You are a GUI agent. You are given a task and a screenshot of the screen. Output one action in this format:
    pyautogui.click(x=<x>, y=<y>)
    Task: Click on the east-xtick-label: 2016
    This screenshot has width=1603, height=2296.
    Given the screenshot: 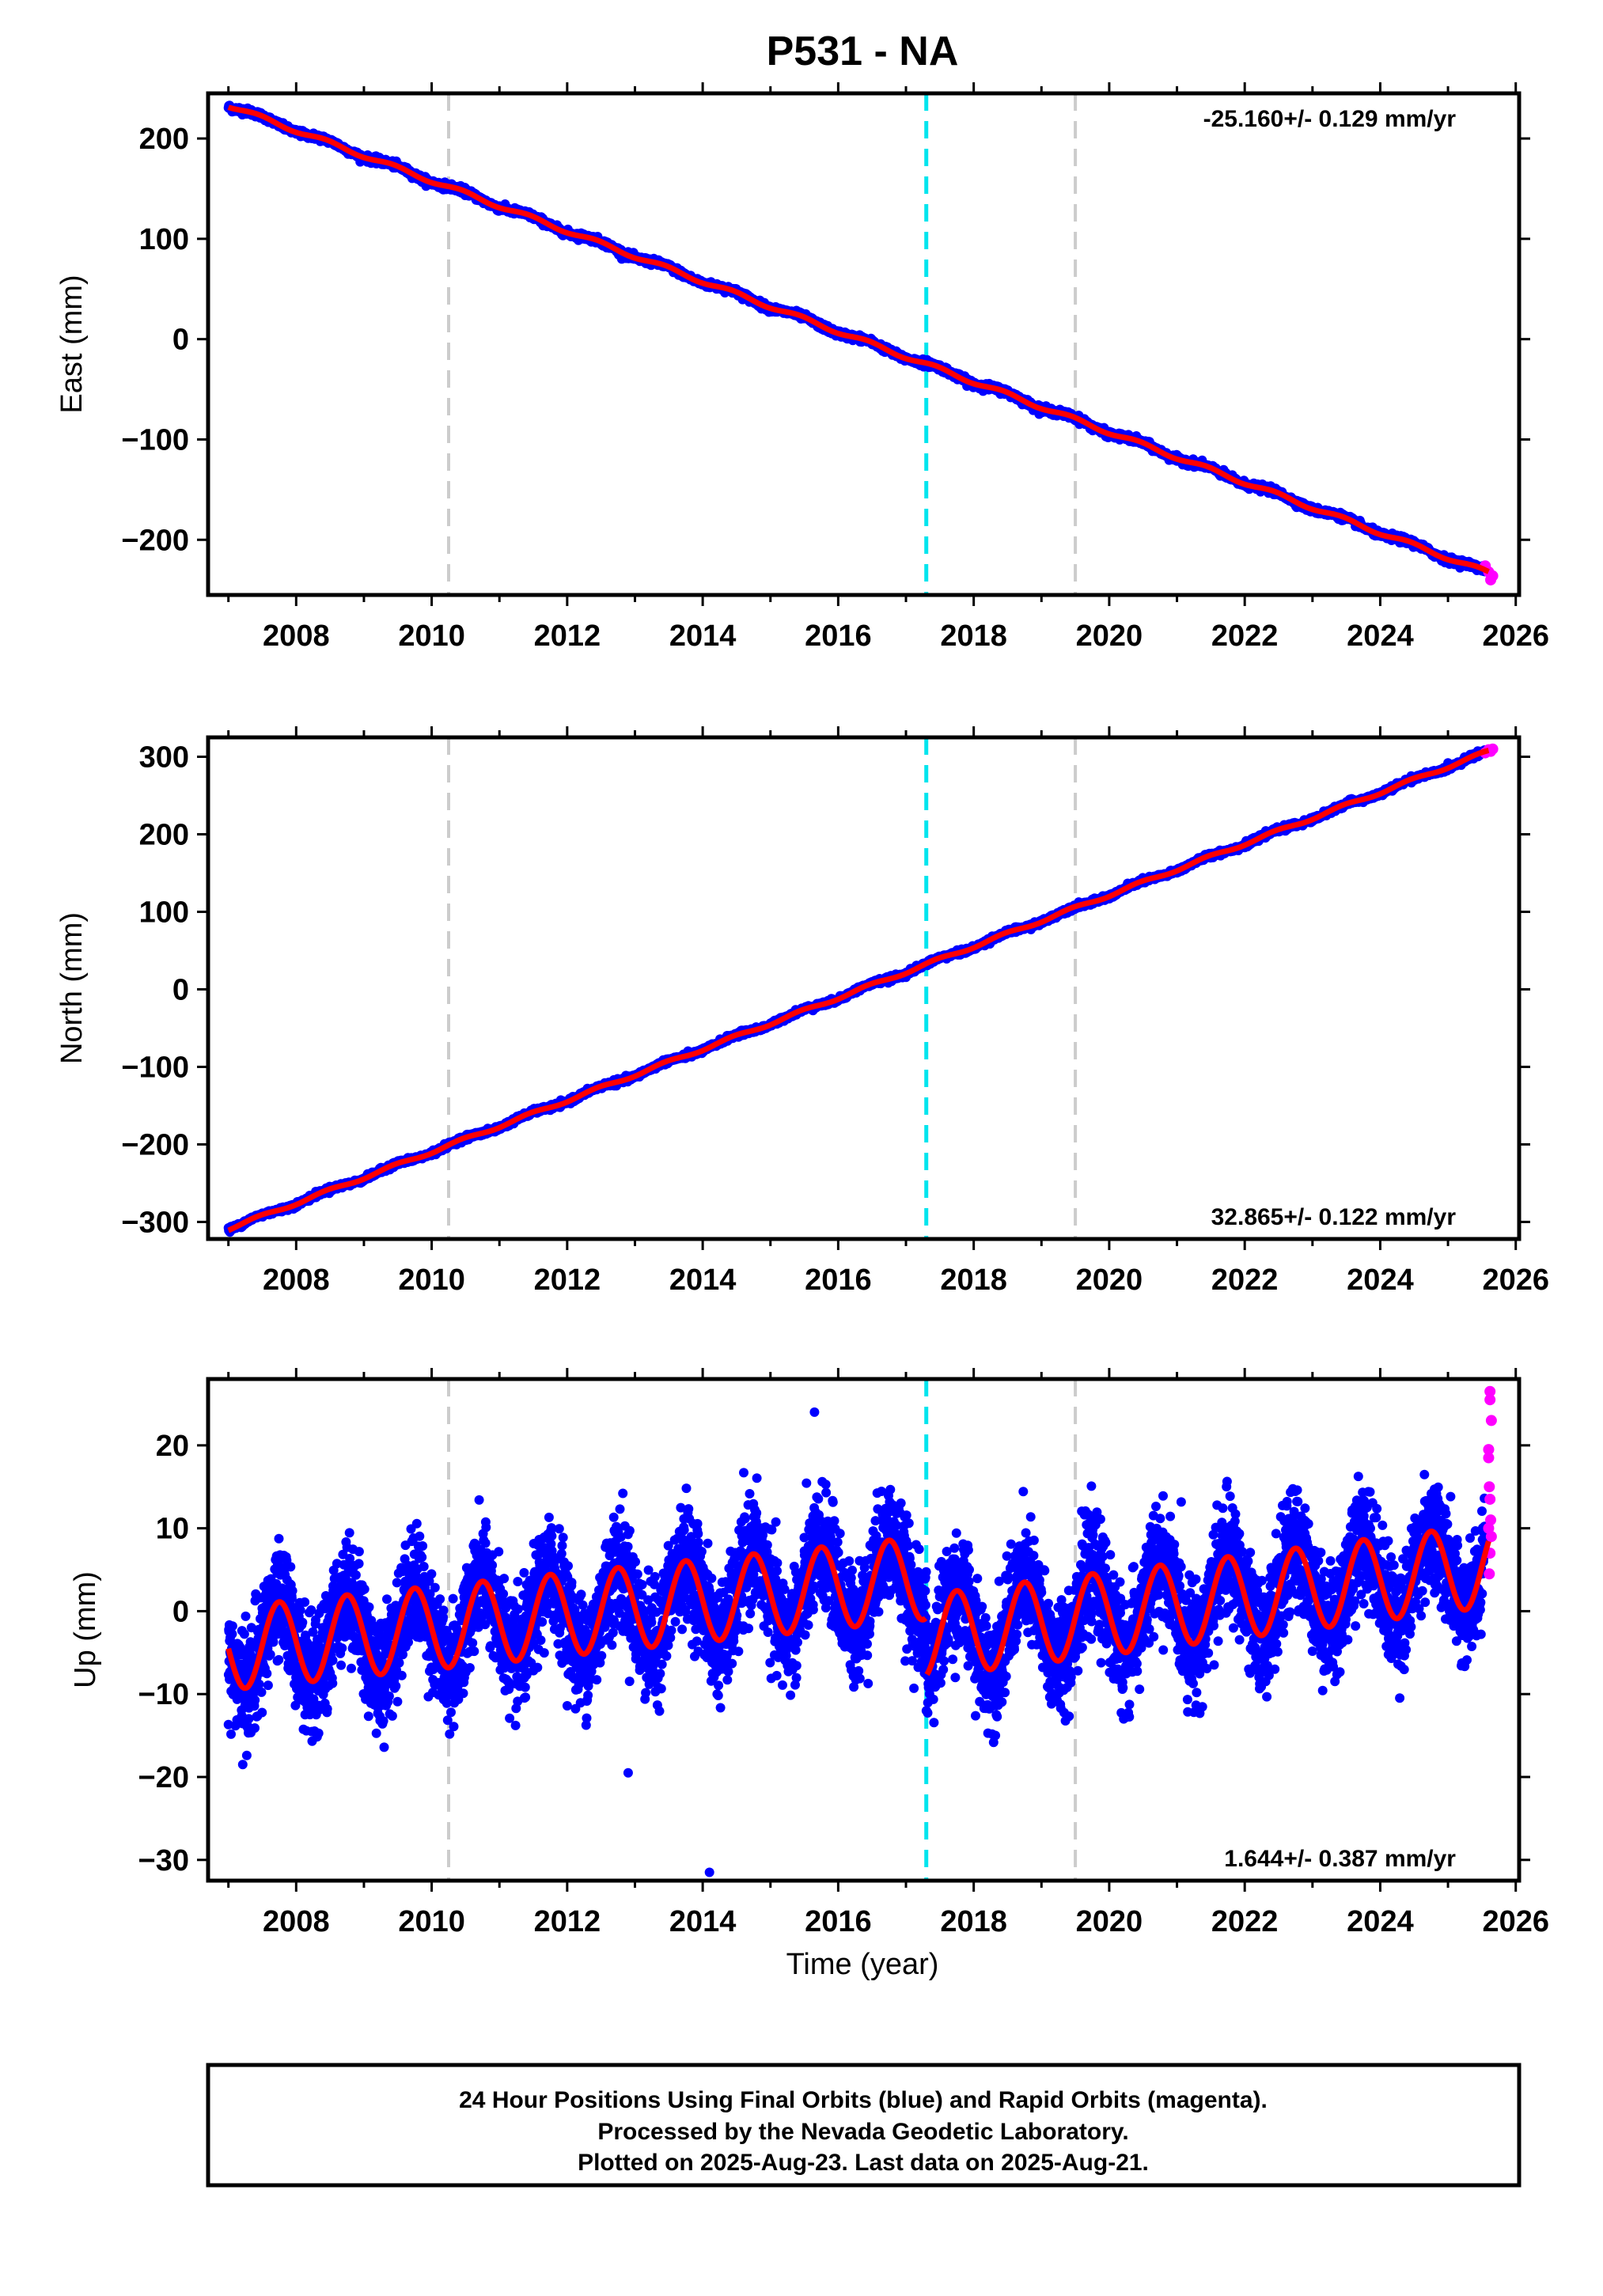 What is the action you would take?
    pyautogui.click(x=838, y=636)
    